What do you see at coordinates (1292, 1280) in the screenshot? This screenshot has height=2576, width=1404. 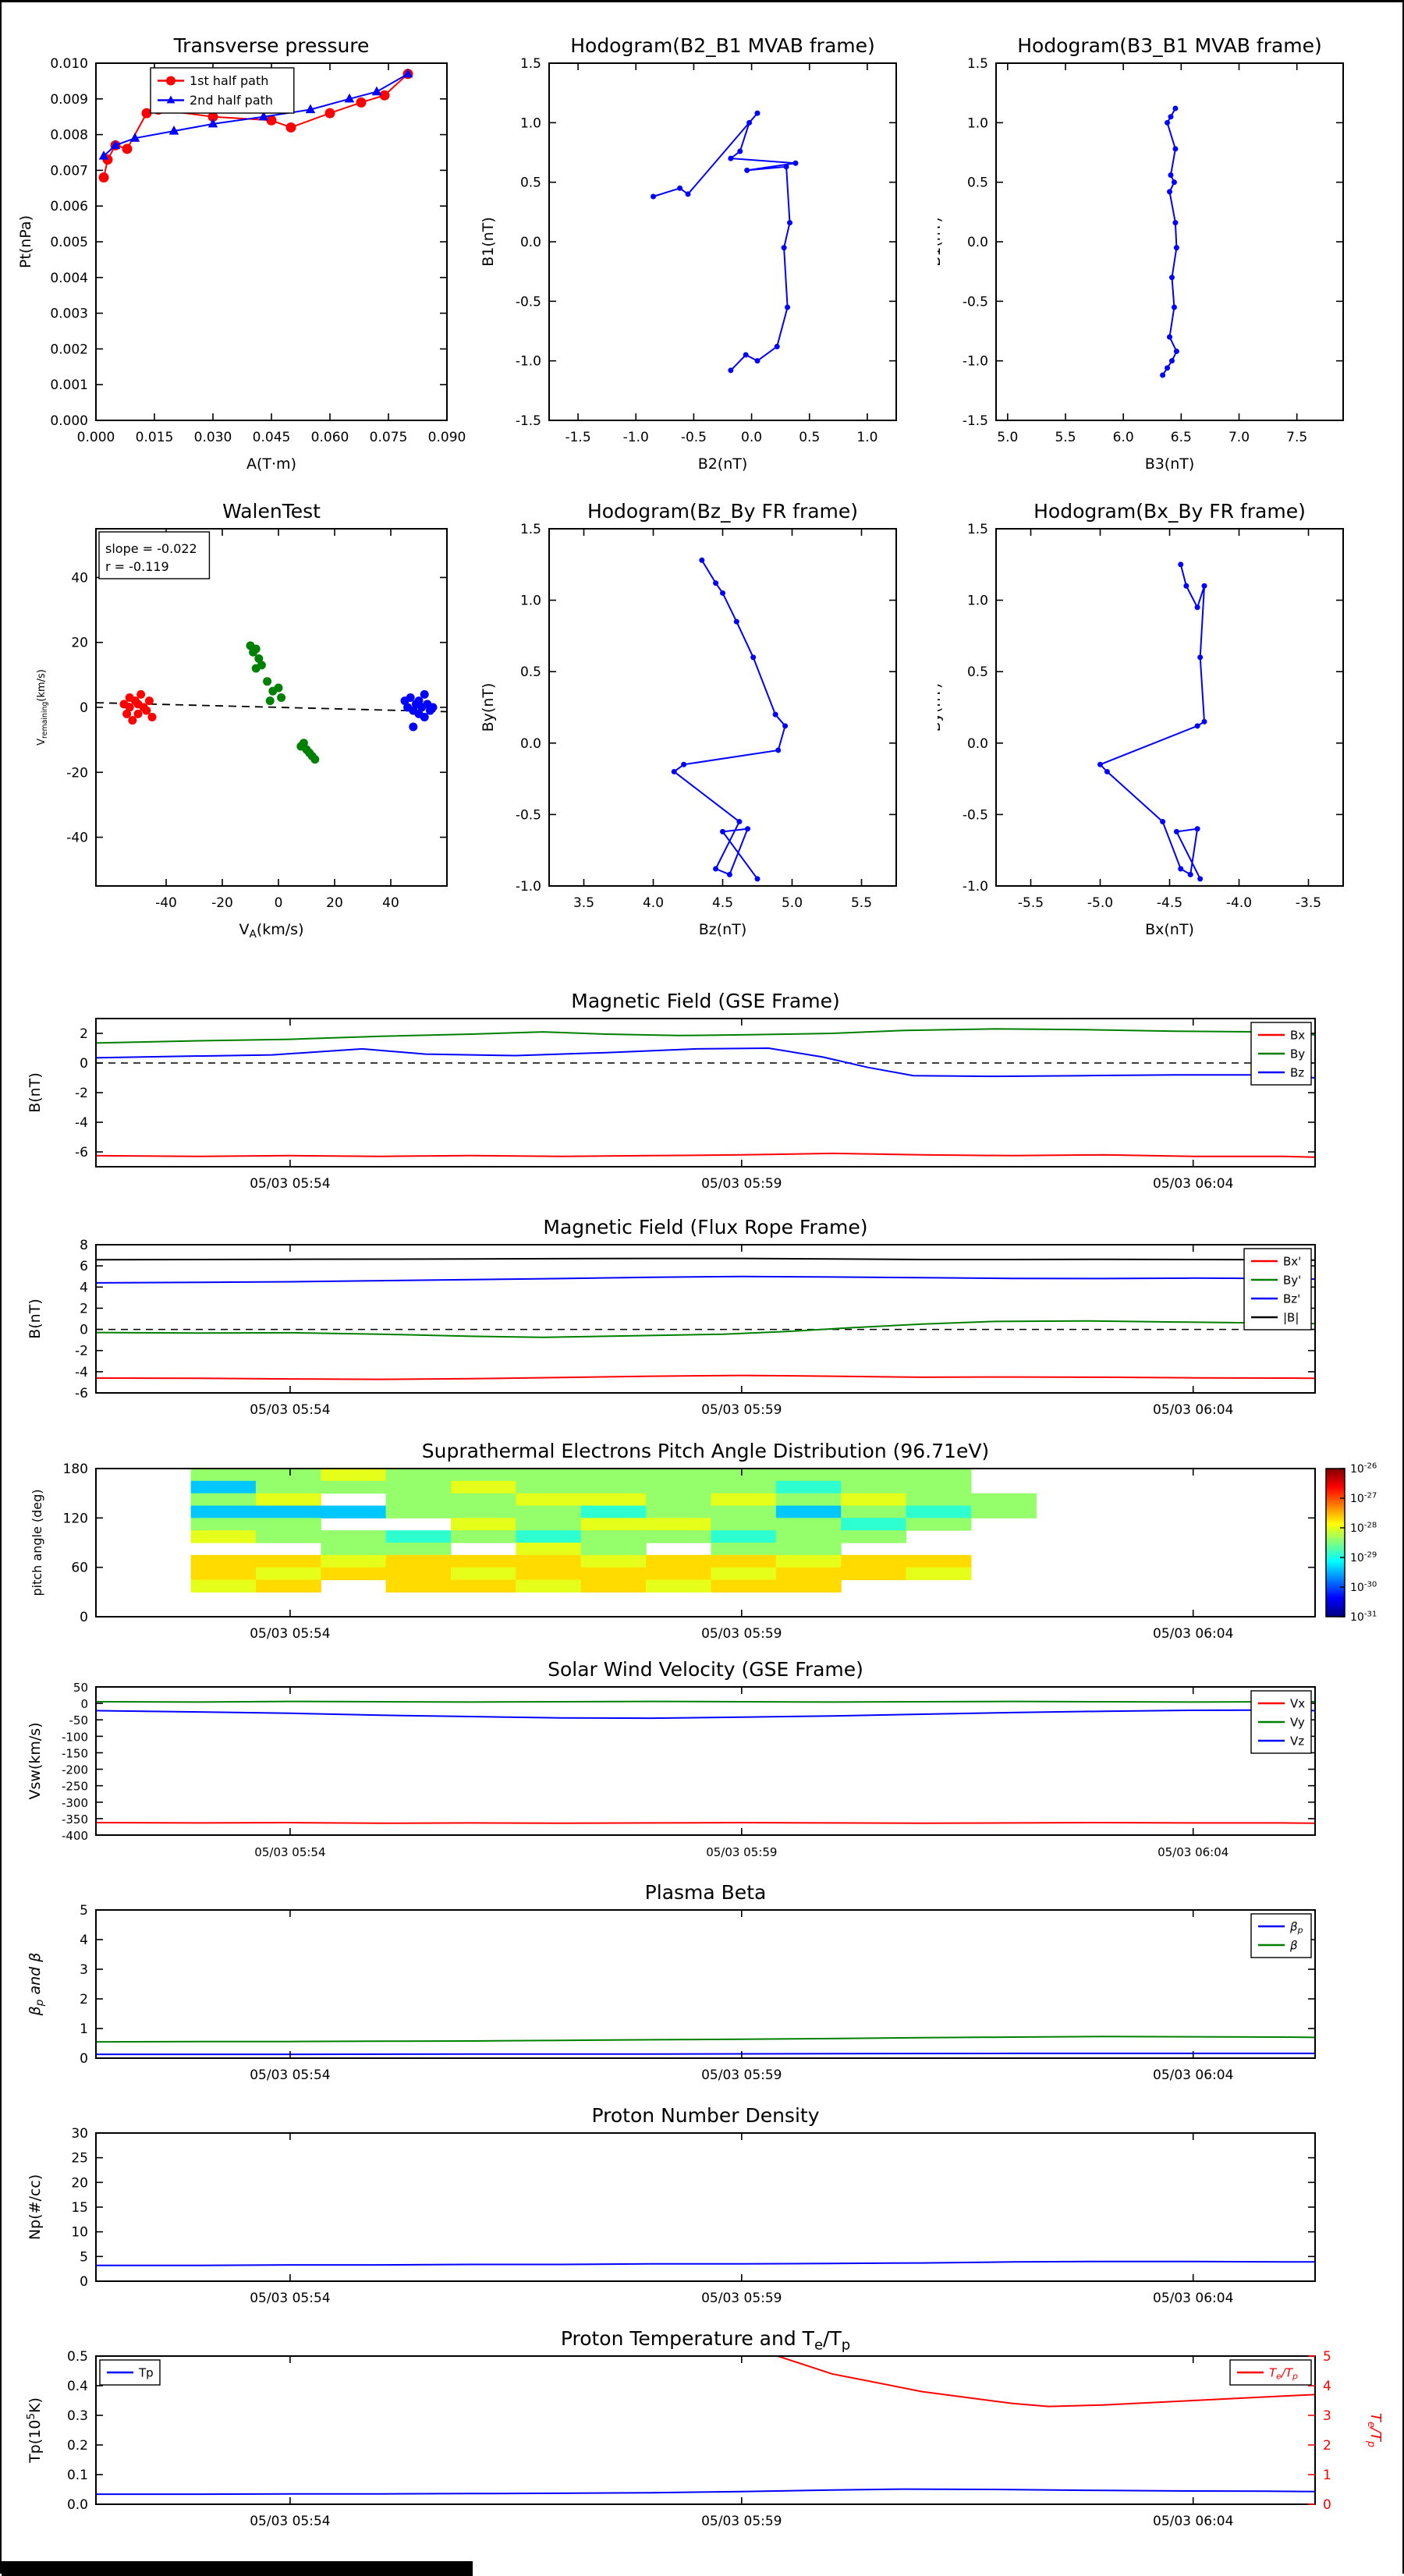 I see `svg-text: By'` at bounding box center [1292, 1280].